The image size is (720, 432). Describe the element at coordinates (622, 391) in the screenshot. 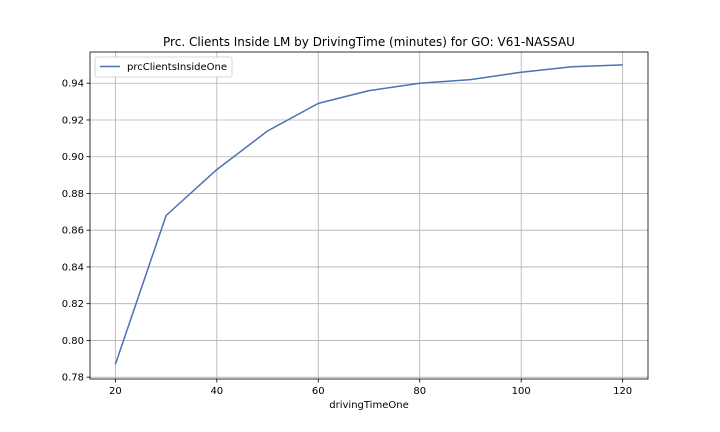

I see `x-tick-label: 120` at that location.